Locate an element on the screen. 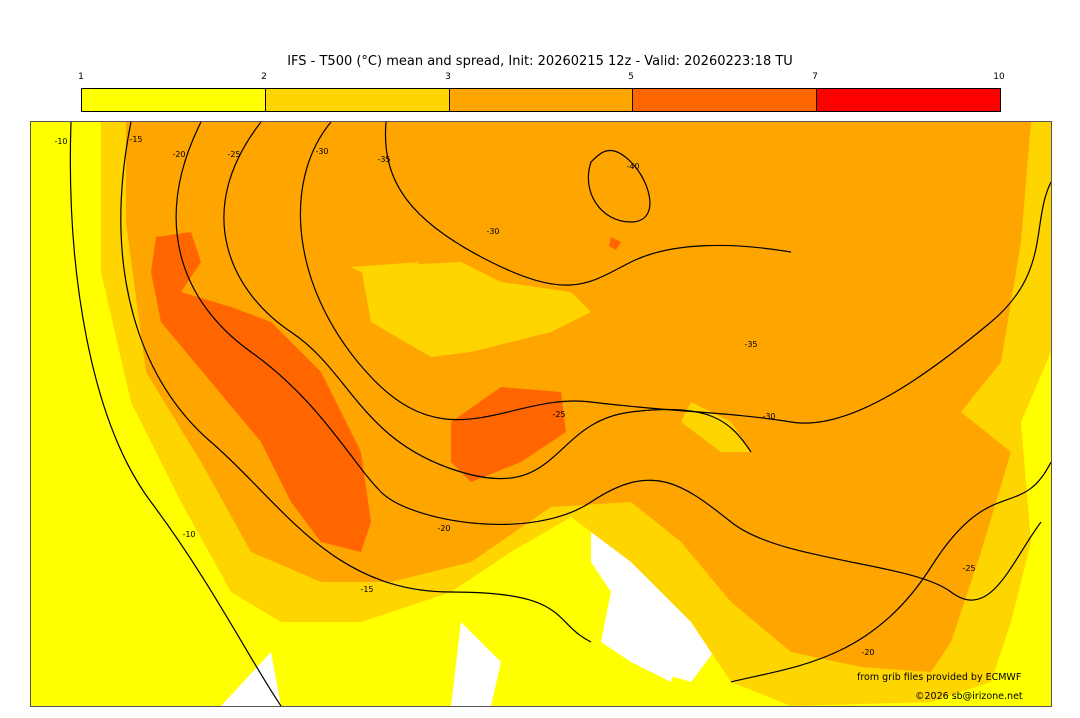 Image resolution: width=1080 pixels, height=718 pixels. legend-tick: 10 is located at coordinates (999, 77).